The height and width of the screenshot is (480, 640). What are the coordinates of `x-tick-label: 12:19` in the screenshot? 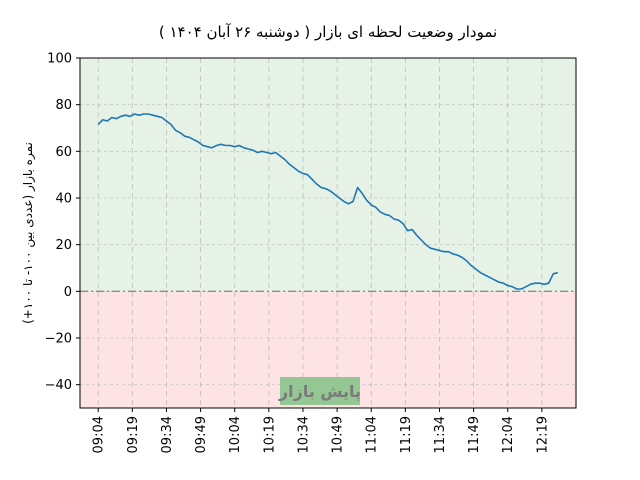 It's located at (542, 434).